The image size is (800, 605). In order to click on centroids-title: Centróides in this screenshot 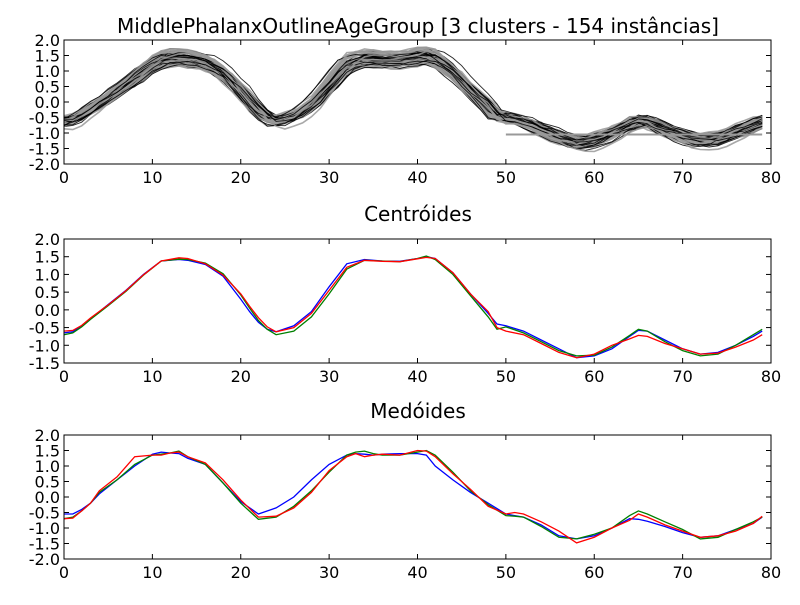, I will do `click(418, 214)`.